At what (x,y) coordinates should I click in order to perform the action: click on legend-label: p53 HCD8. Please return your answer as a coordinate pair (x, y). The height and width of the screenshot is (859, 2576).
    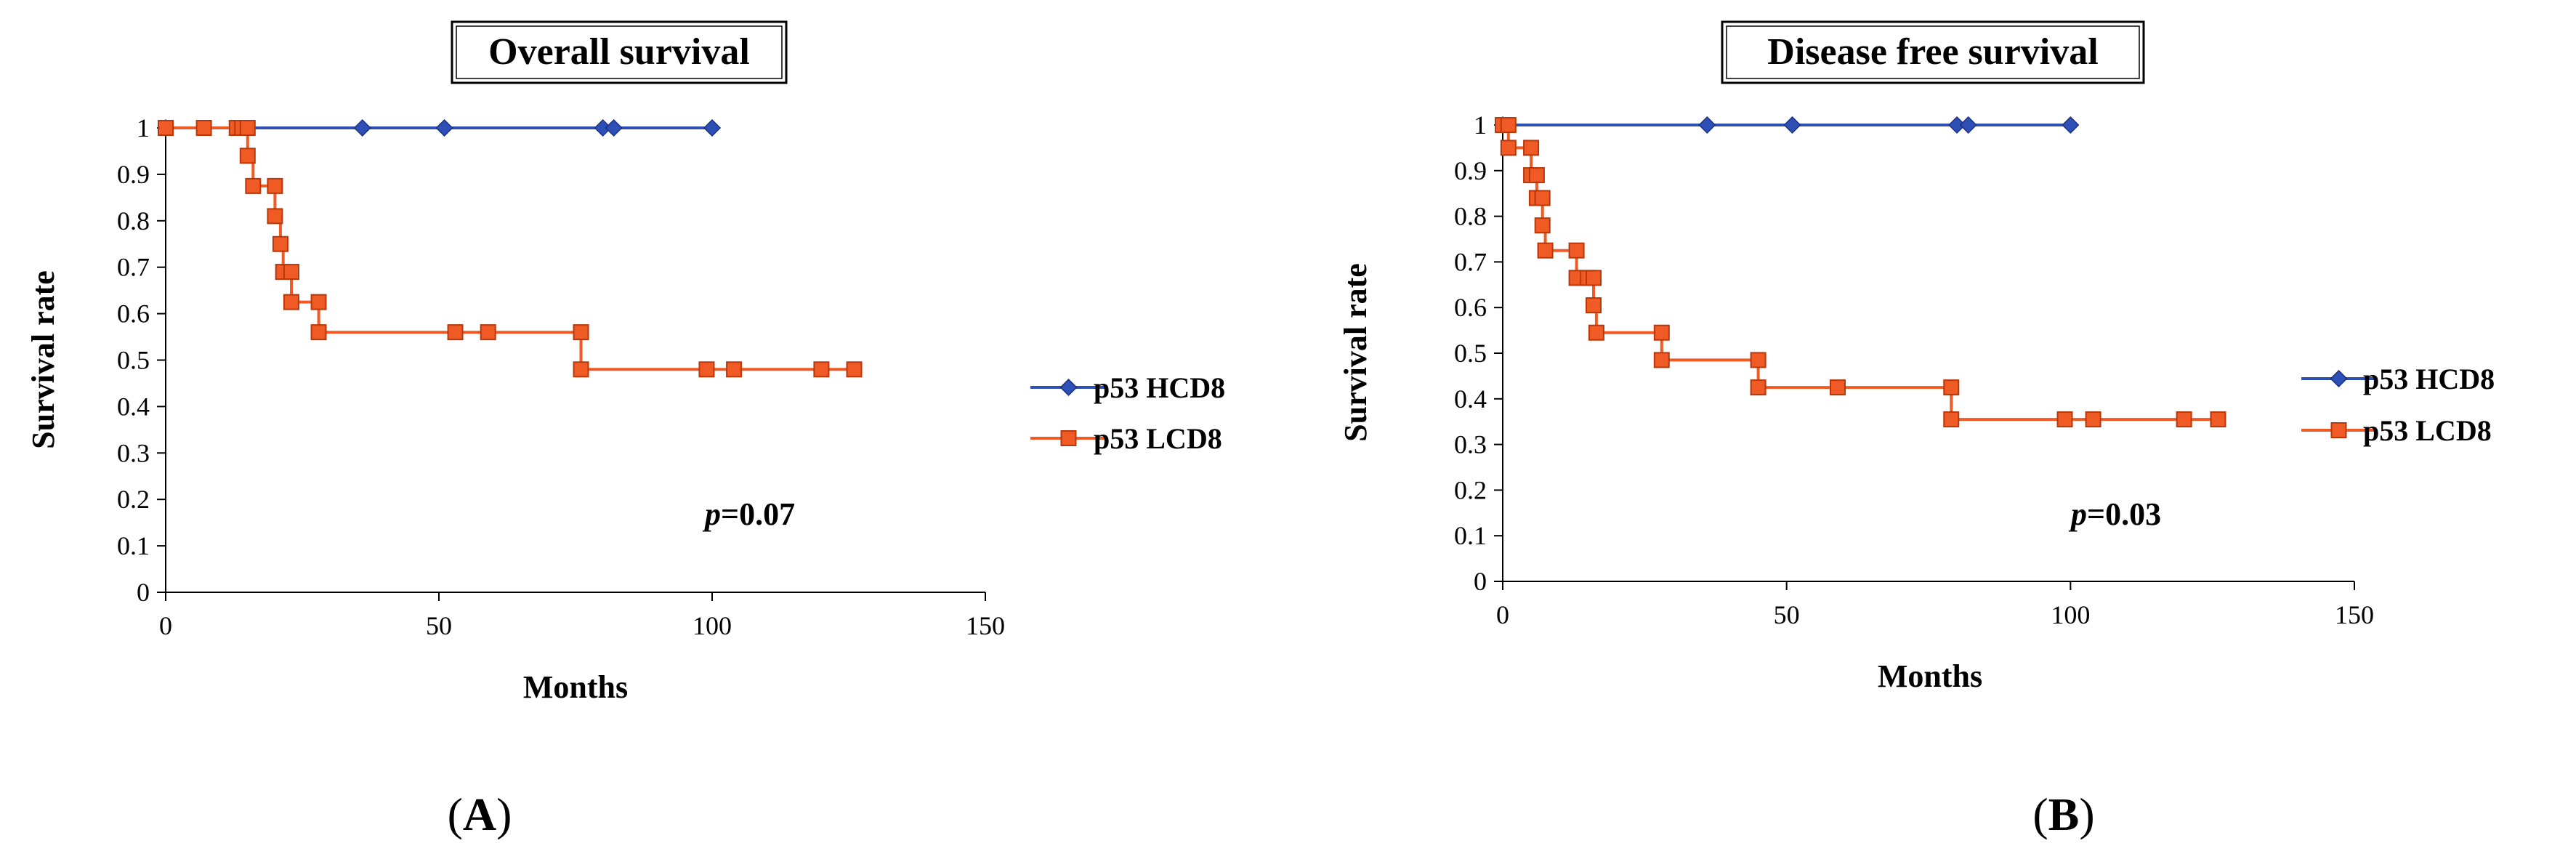
    Looking at the image, I should click on (1160, 387).